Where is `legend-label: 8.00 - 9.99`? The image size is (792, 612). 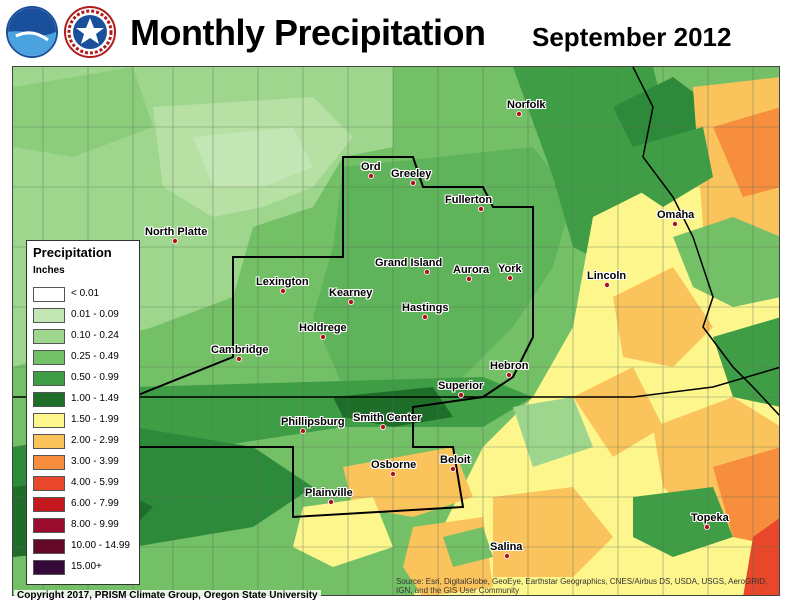
legend-label: 8.00 - 9.99 is located at coordinates (95, 524).